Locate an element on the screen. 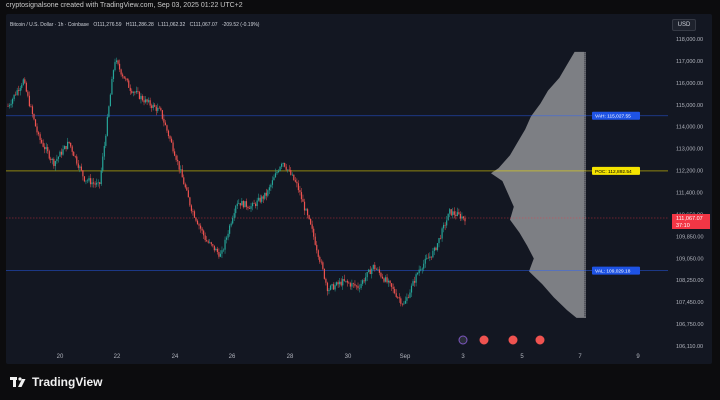 This screenshot has height=400, width=720. last-price-tag is located at coordinates (691, 222).